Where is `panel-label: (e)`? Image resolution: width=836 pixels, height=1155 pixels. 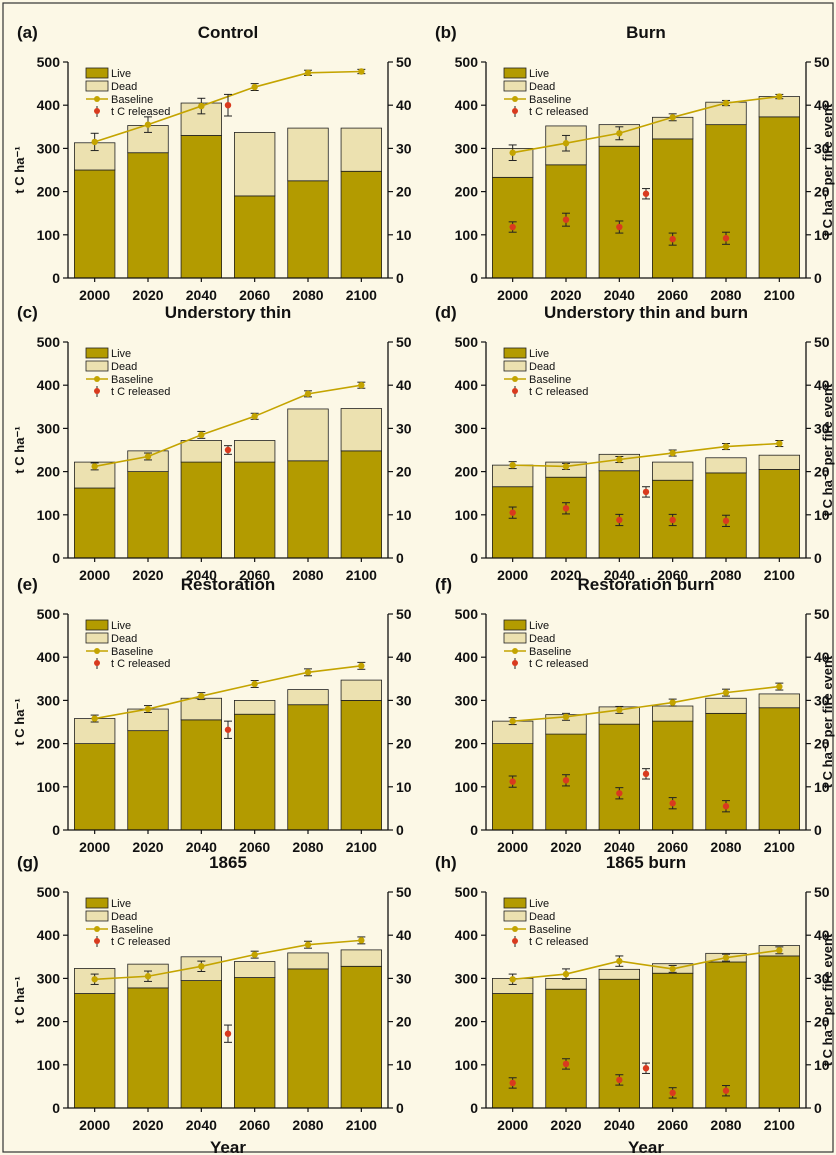 panel-label: (e) is located at coordinates (27, 584).